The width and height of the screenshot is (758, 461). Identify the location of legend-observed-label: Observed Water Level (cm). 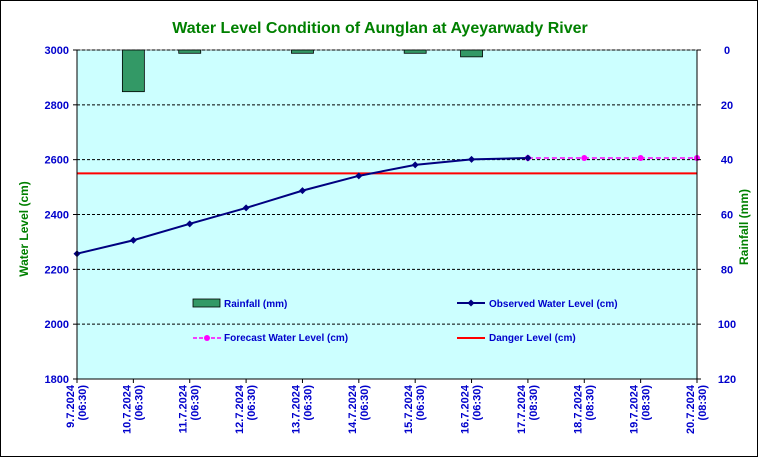
(553, 304).